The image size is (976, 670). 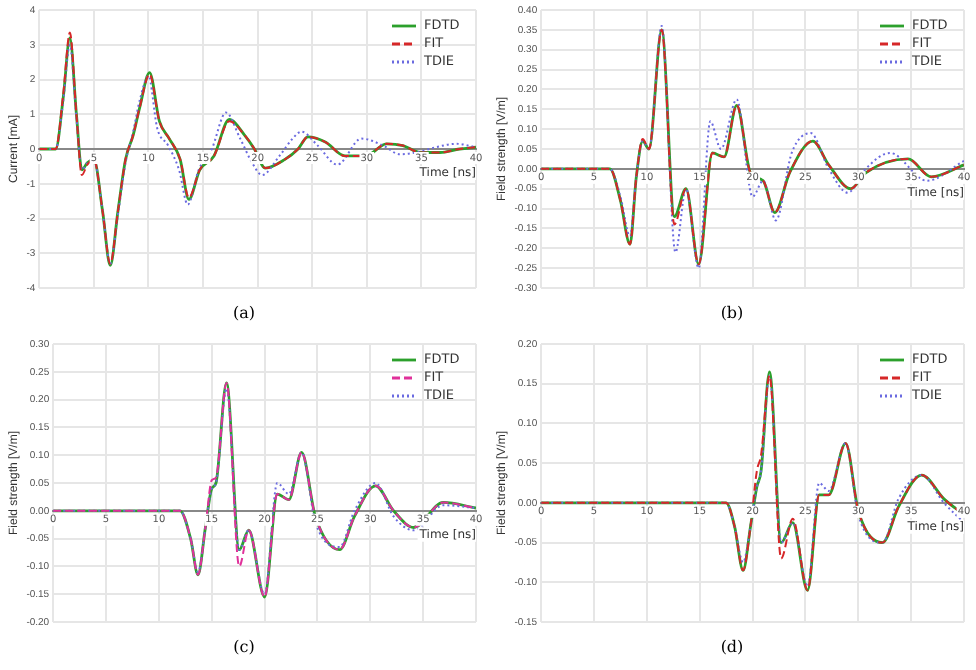 What do you see at coordinates (732, 314) in the screenshot?
I see `text: (b)` at bounding box center [732, 314].